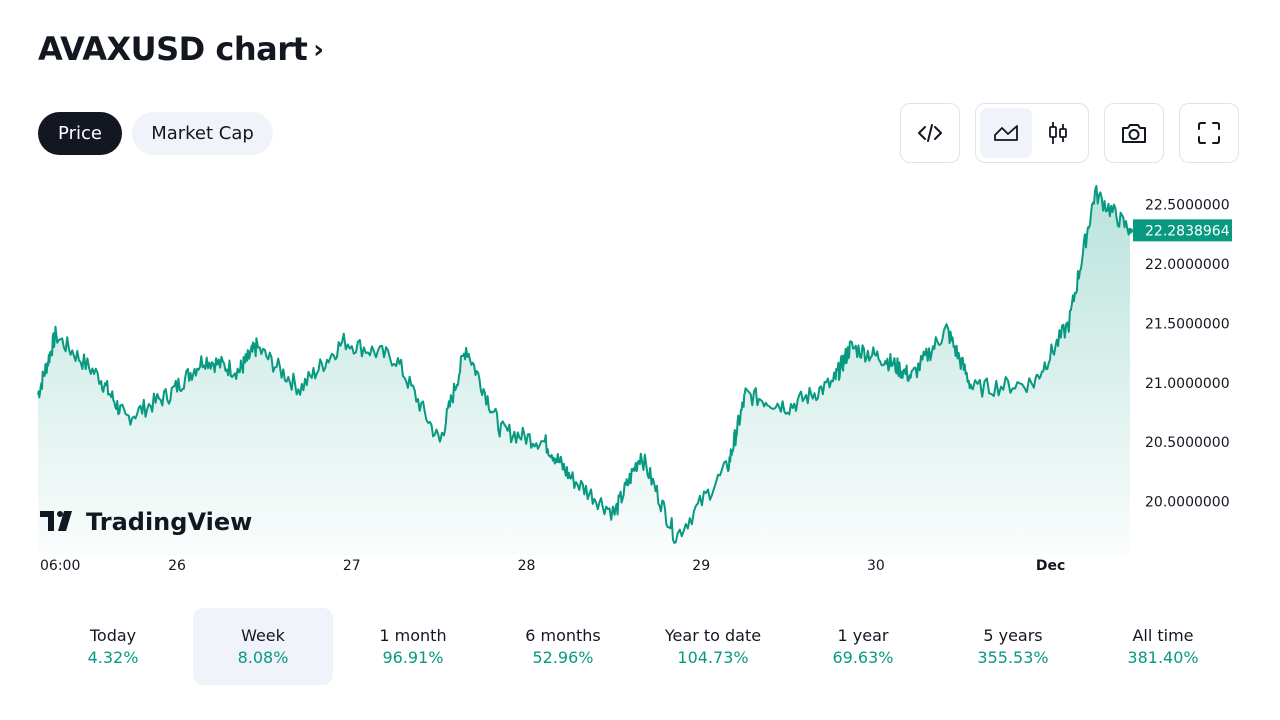 The width and height of the screenshot is (1280, 720). What do you see at coordinates (863, 635) in the screenshot?
I see `period-label: 1 year` at bounding box center [863, 635].